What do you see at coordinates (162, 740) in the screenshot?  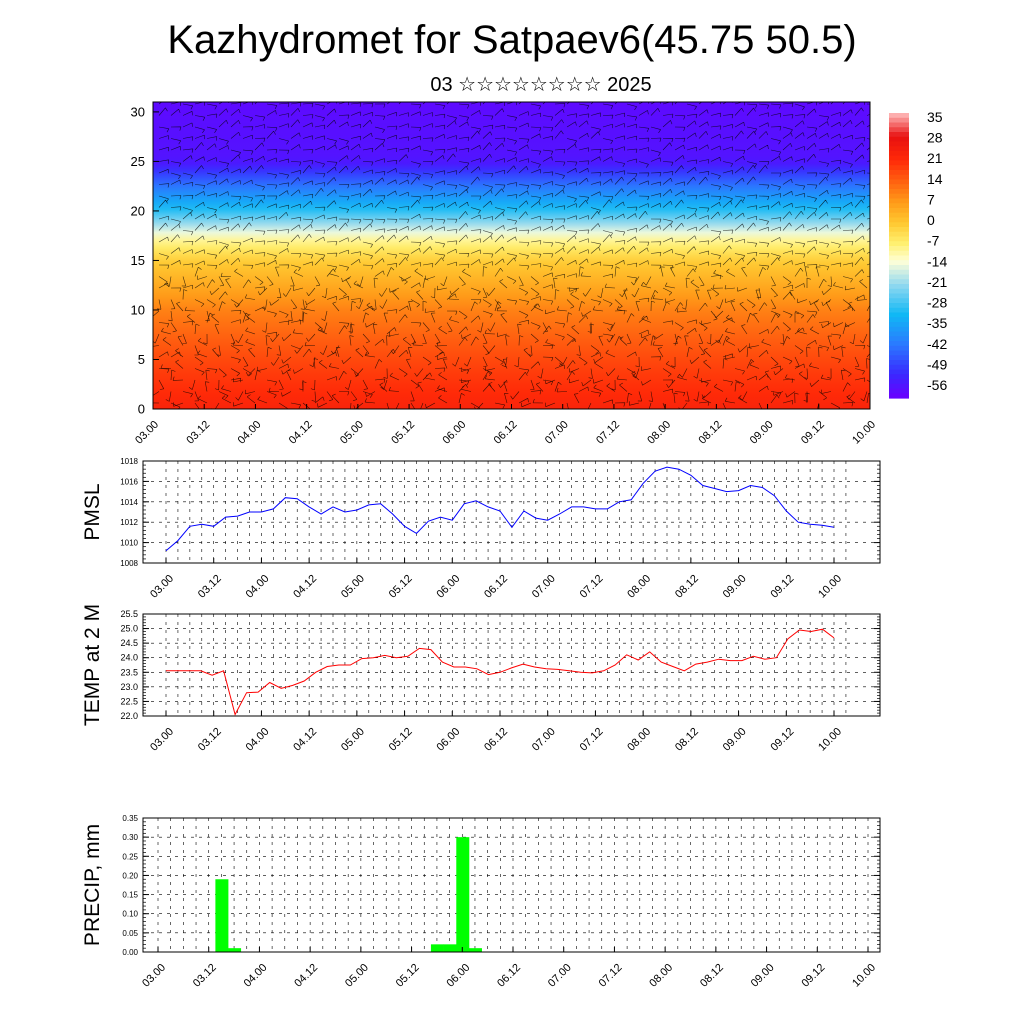 I see `temp-x-tick-label: 03.00` at bounding box center [162, 740].